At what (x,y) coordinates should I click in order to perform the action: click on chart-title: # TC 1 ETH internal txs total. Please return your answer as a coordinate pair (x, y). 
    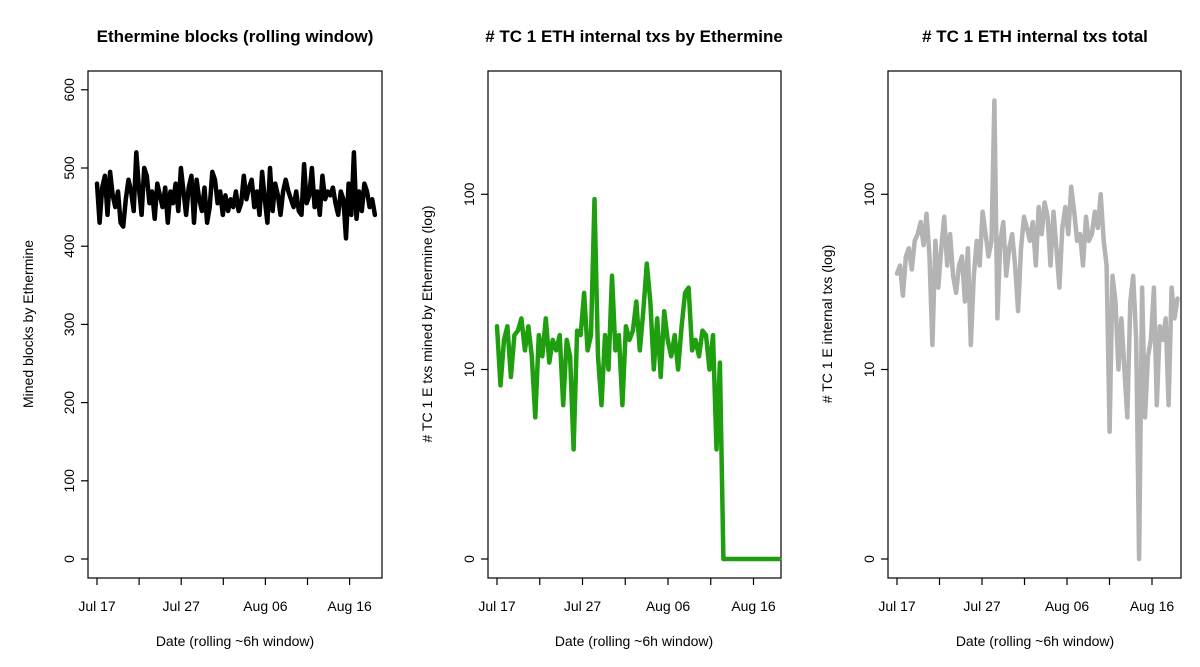
    Looking at the image, I should click on (1035, 36).